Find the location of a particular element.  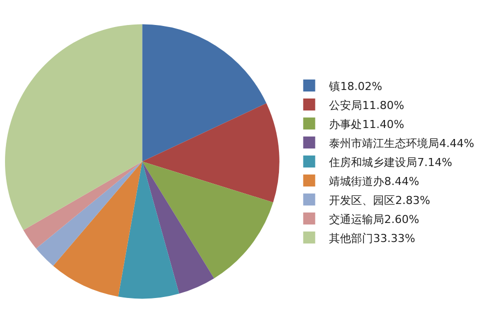

legend-label: 其他部门33.33% is located at coordinates (372, 238).